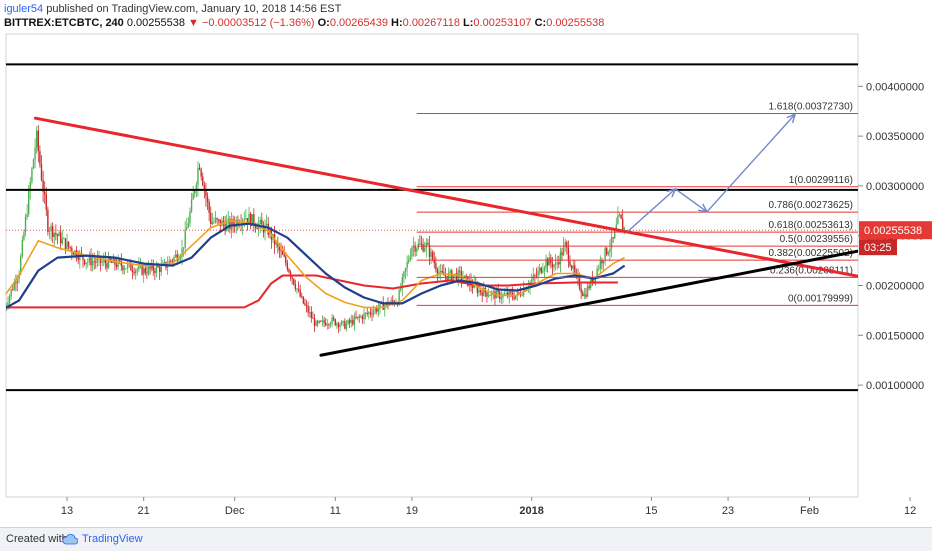 This screenshot has width=932, height=551. I want to click on fib-level-label: 0.786(0.00273625), so click(810, 205).